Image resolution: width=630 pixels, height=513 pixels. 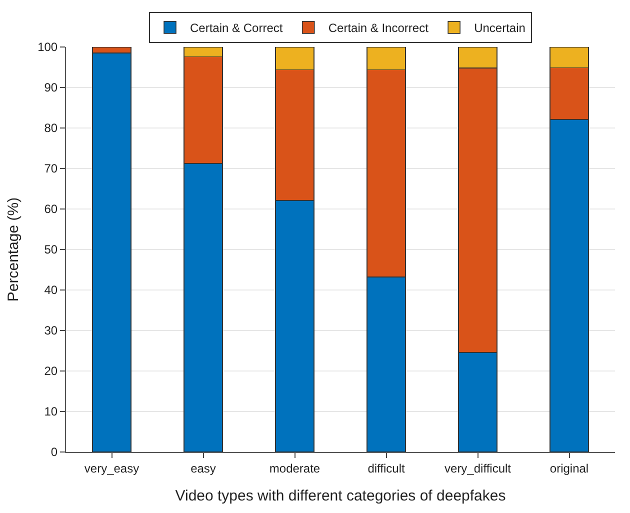 What do you see at coordinates (51, 249) in the screenshot?
I see `y-tick-label: 50` at bounding box center [51, 249].